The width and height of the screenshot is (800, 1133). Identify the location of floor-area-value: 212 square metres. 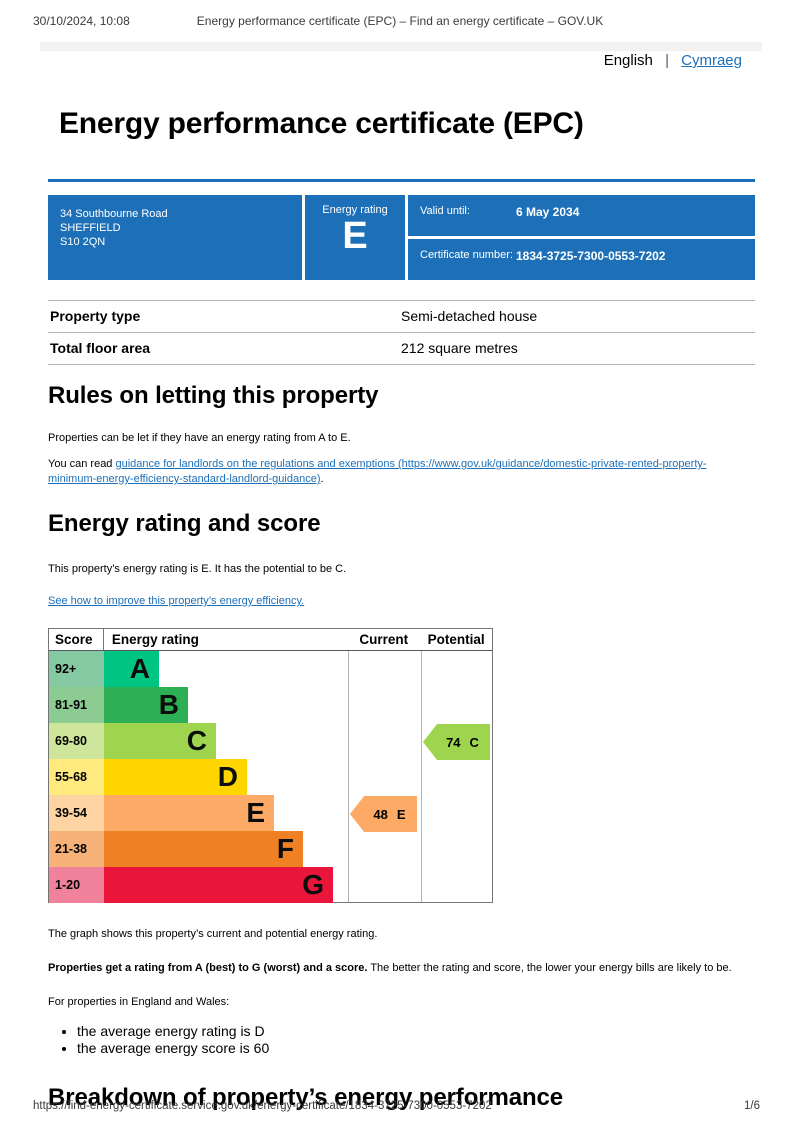
(459, 348).